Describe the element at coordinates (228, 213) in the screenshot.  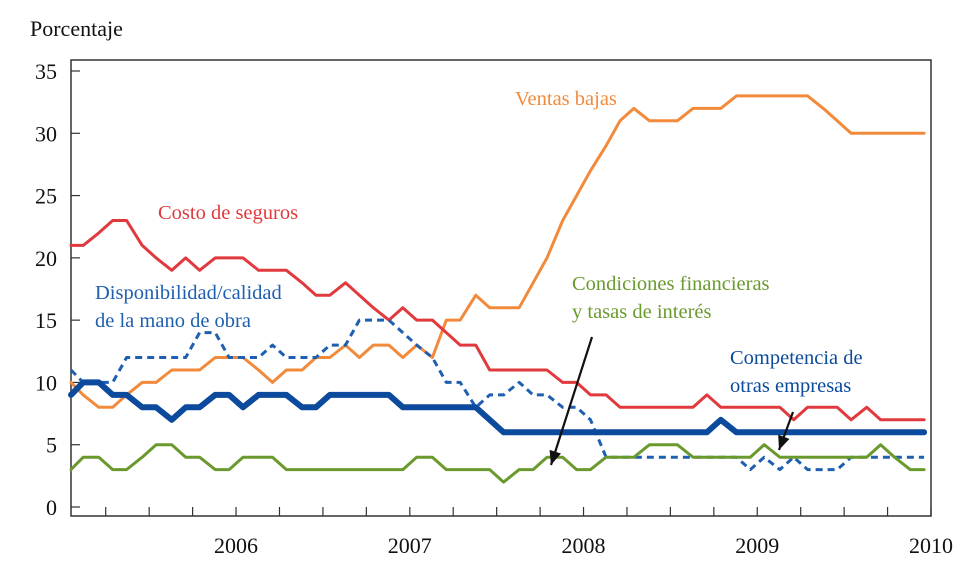
I see `annotation-label: Costo de seguros` at that location.